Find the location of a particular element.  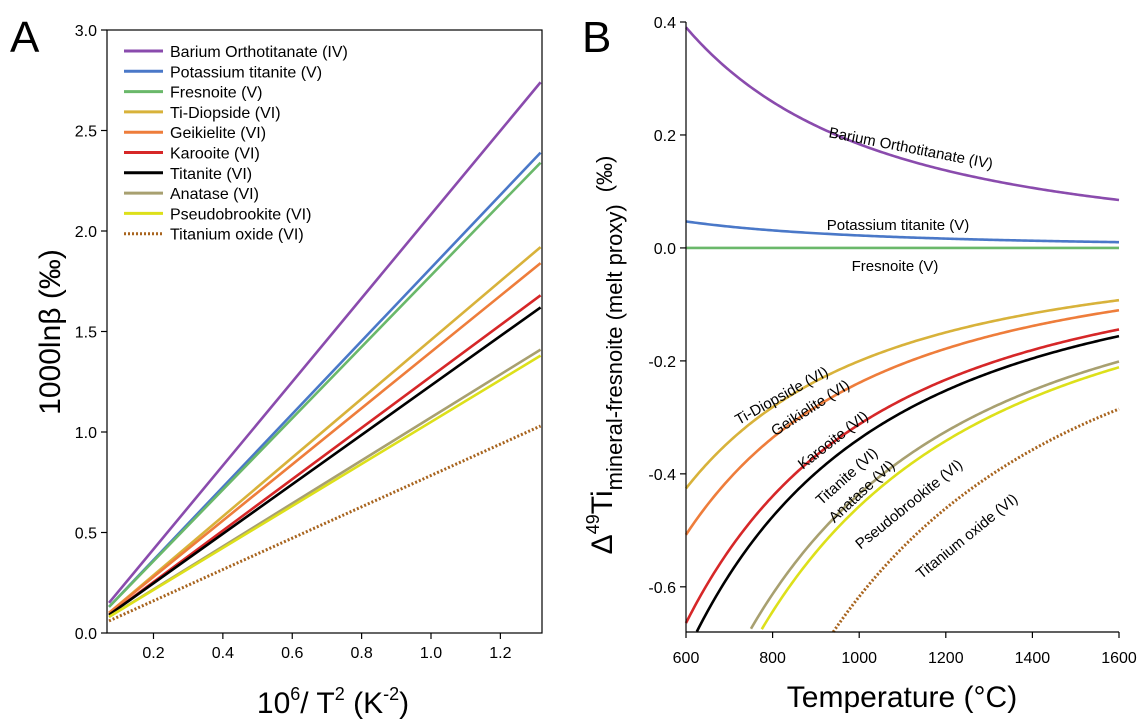

y-title-sub: mineral-fresnoite (melt proxy) is located at coordinates (614, 347).